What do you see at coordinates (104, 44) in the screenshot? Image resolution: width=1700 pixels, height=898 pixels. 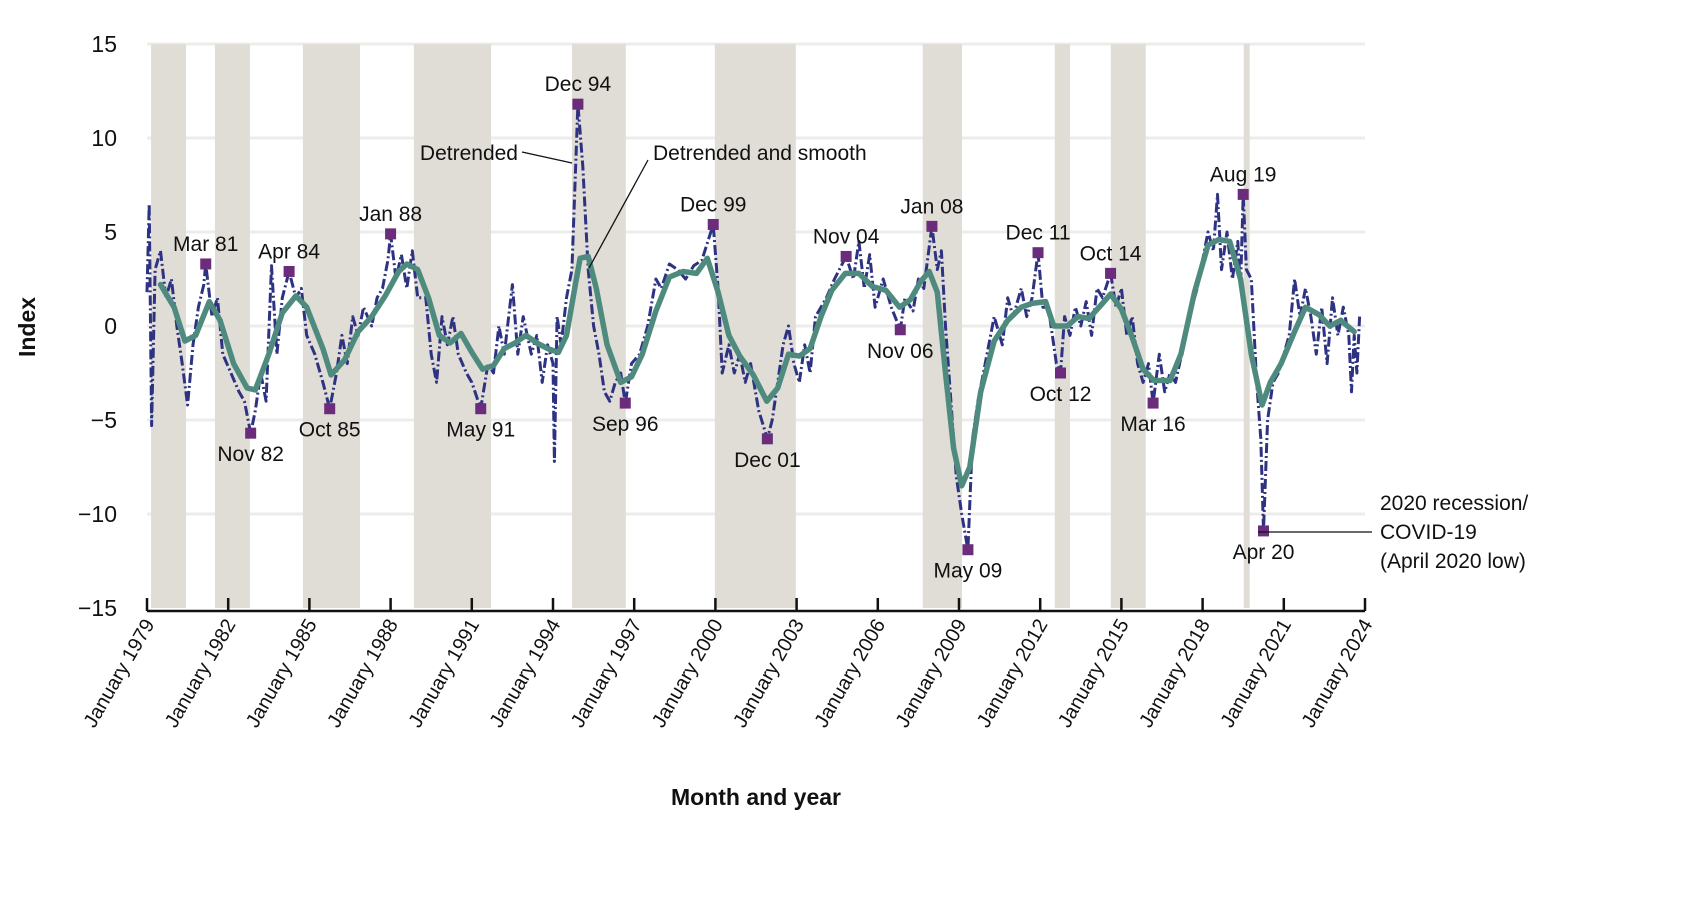 I see `y-tick-label: 15` at bounding box center [104, 44].